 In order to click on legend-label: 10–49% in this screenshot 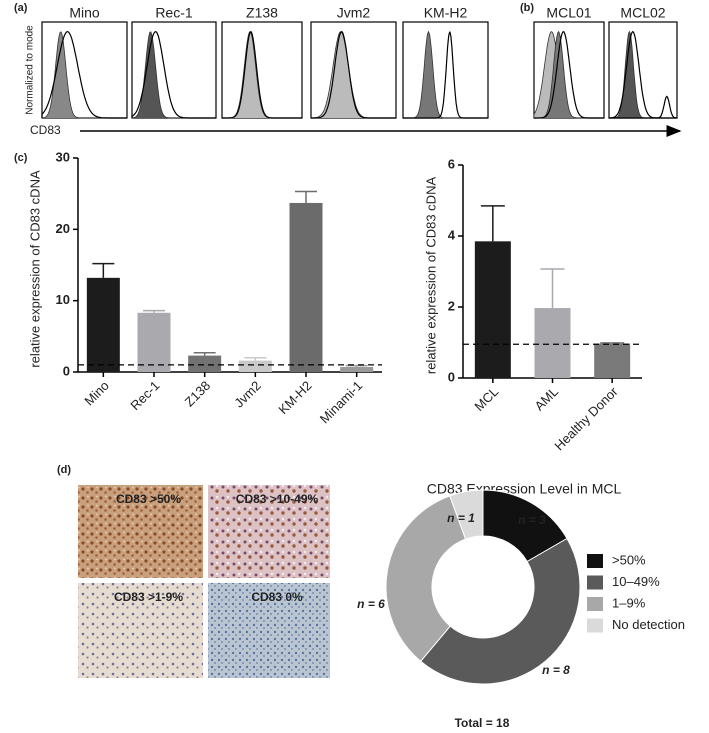, I will do `click(636, 581)`.